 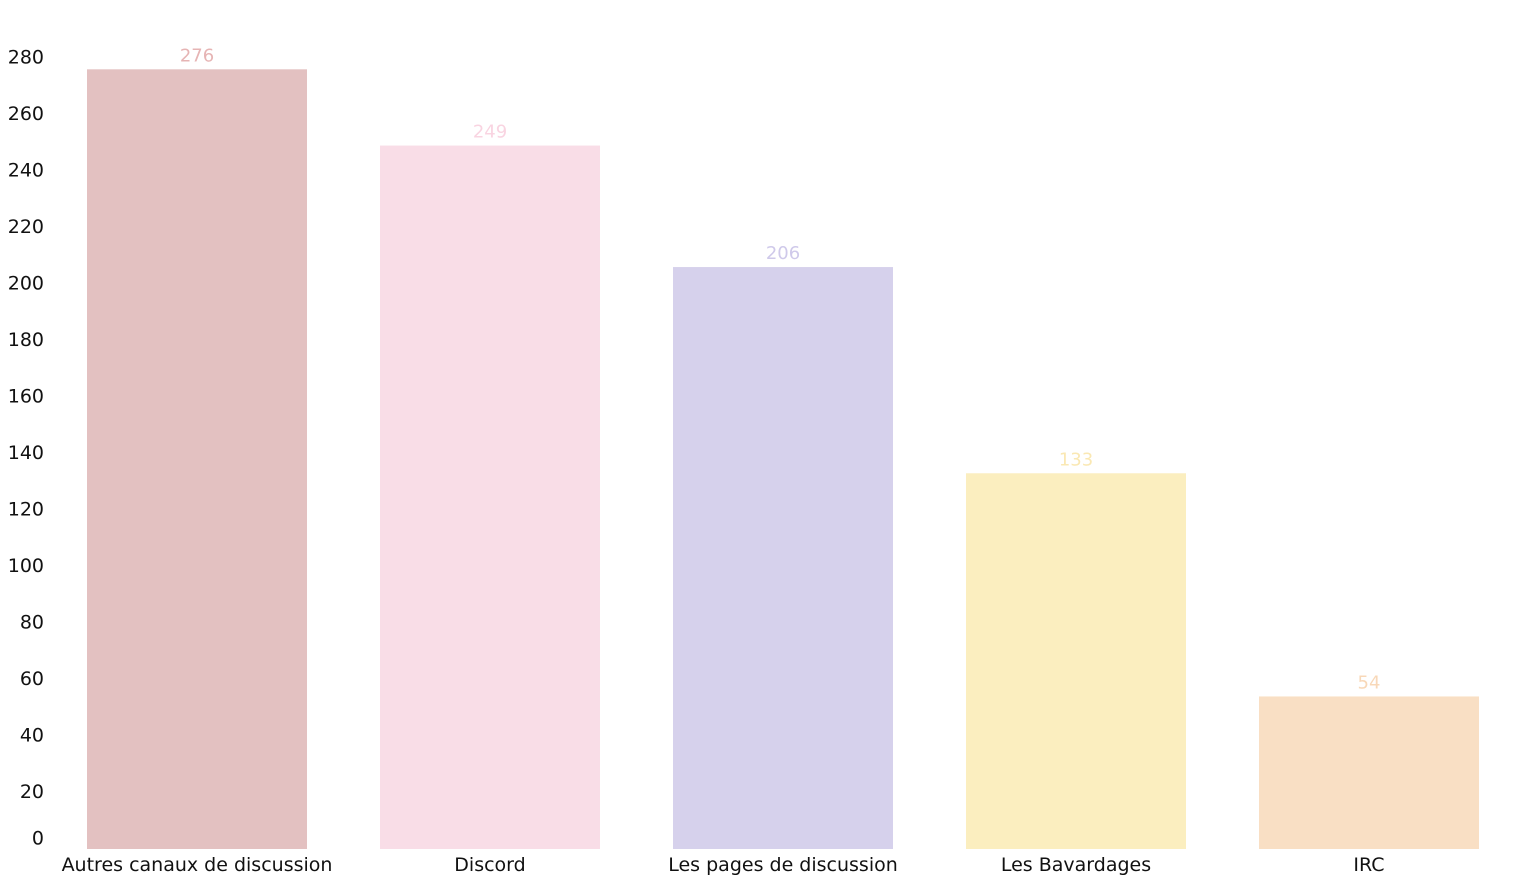 What do you see at coordinates (26, 340) in the screenshot?
I see `y-tick-label: 180` at bounding box center [26, 340].